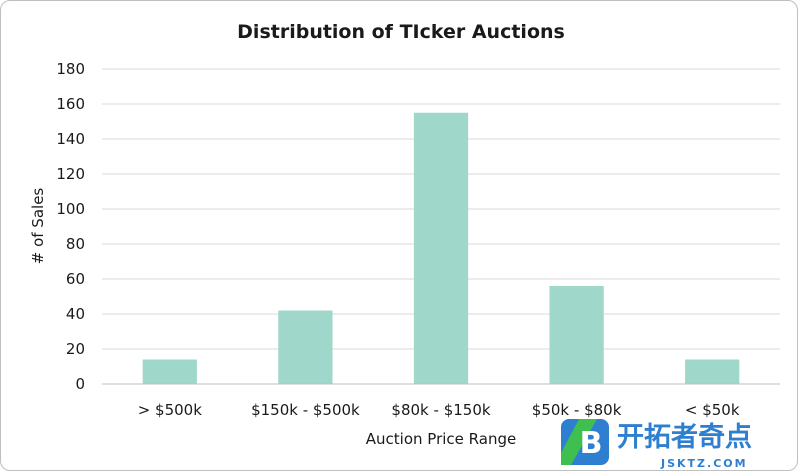 The height and width of the screenshot is (474, 800). What do you see at coordinates (70, 139) in the screenshot?
I see `y-tick-label: 140` at bounding box center [70, 139].